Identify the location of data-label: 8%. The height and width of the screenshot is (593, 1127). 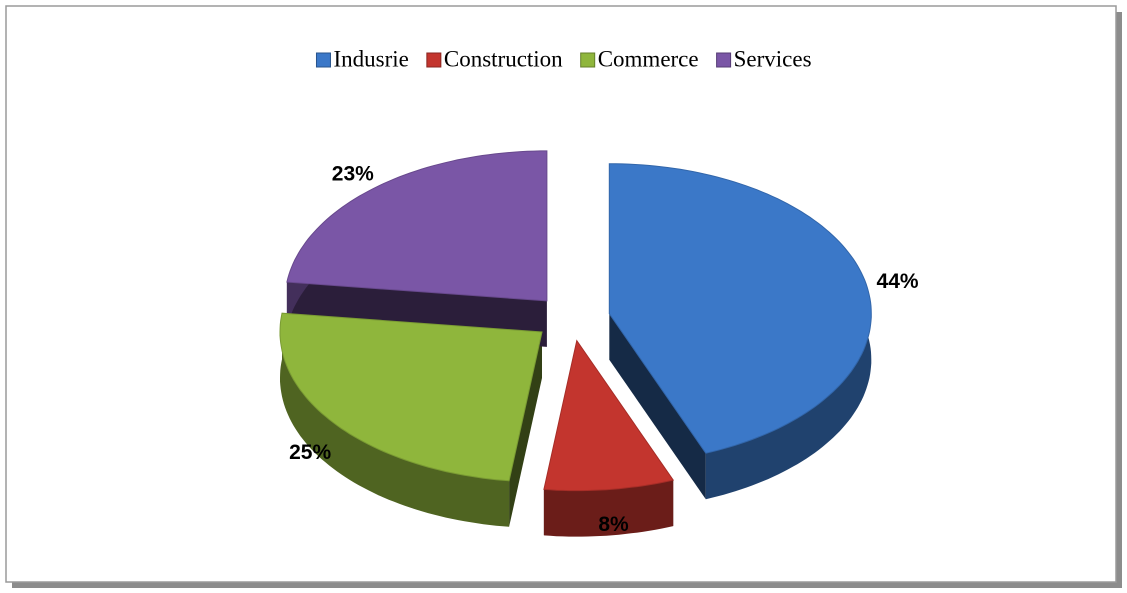
(613, 524).